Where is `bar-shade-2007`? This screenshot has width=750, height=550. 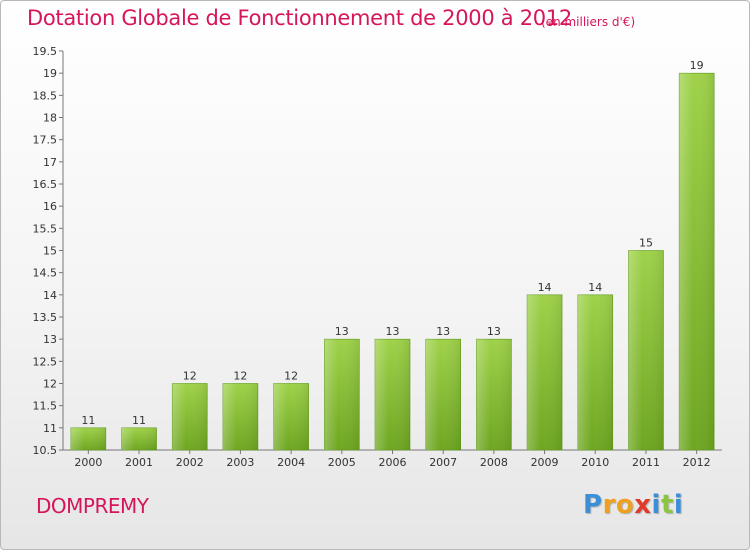
bar-shade-2007 is located at coordinates (443, 394).